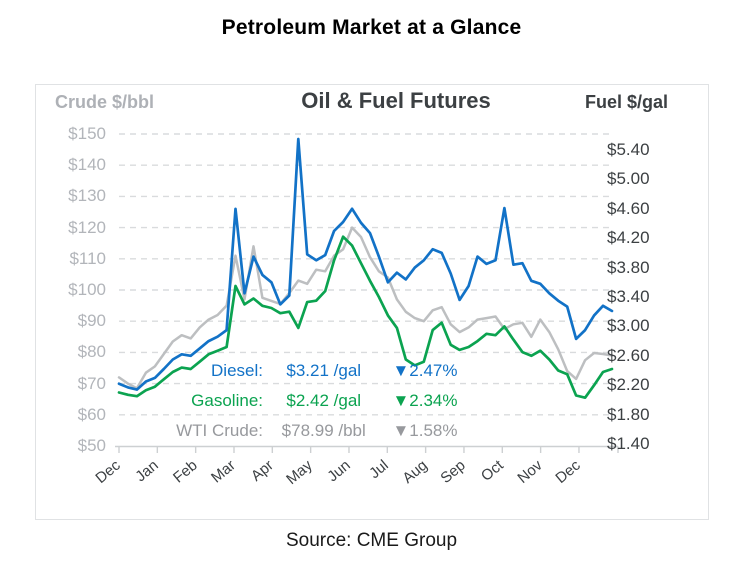 This screenshot has width=743, height=581. I want to click on left-axis-tick-label: $130, so click(87, 196).